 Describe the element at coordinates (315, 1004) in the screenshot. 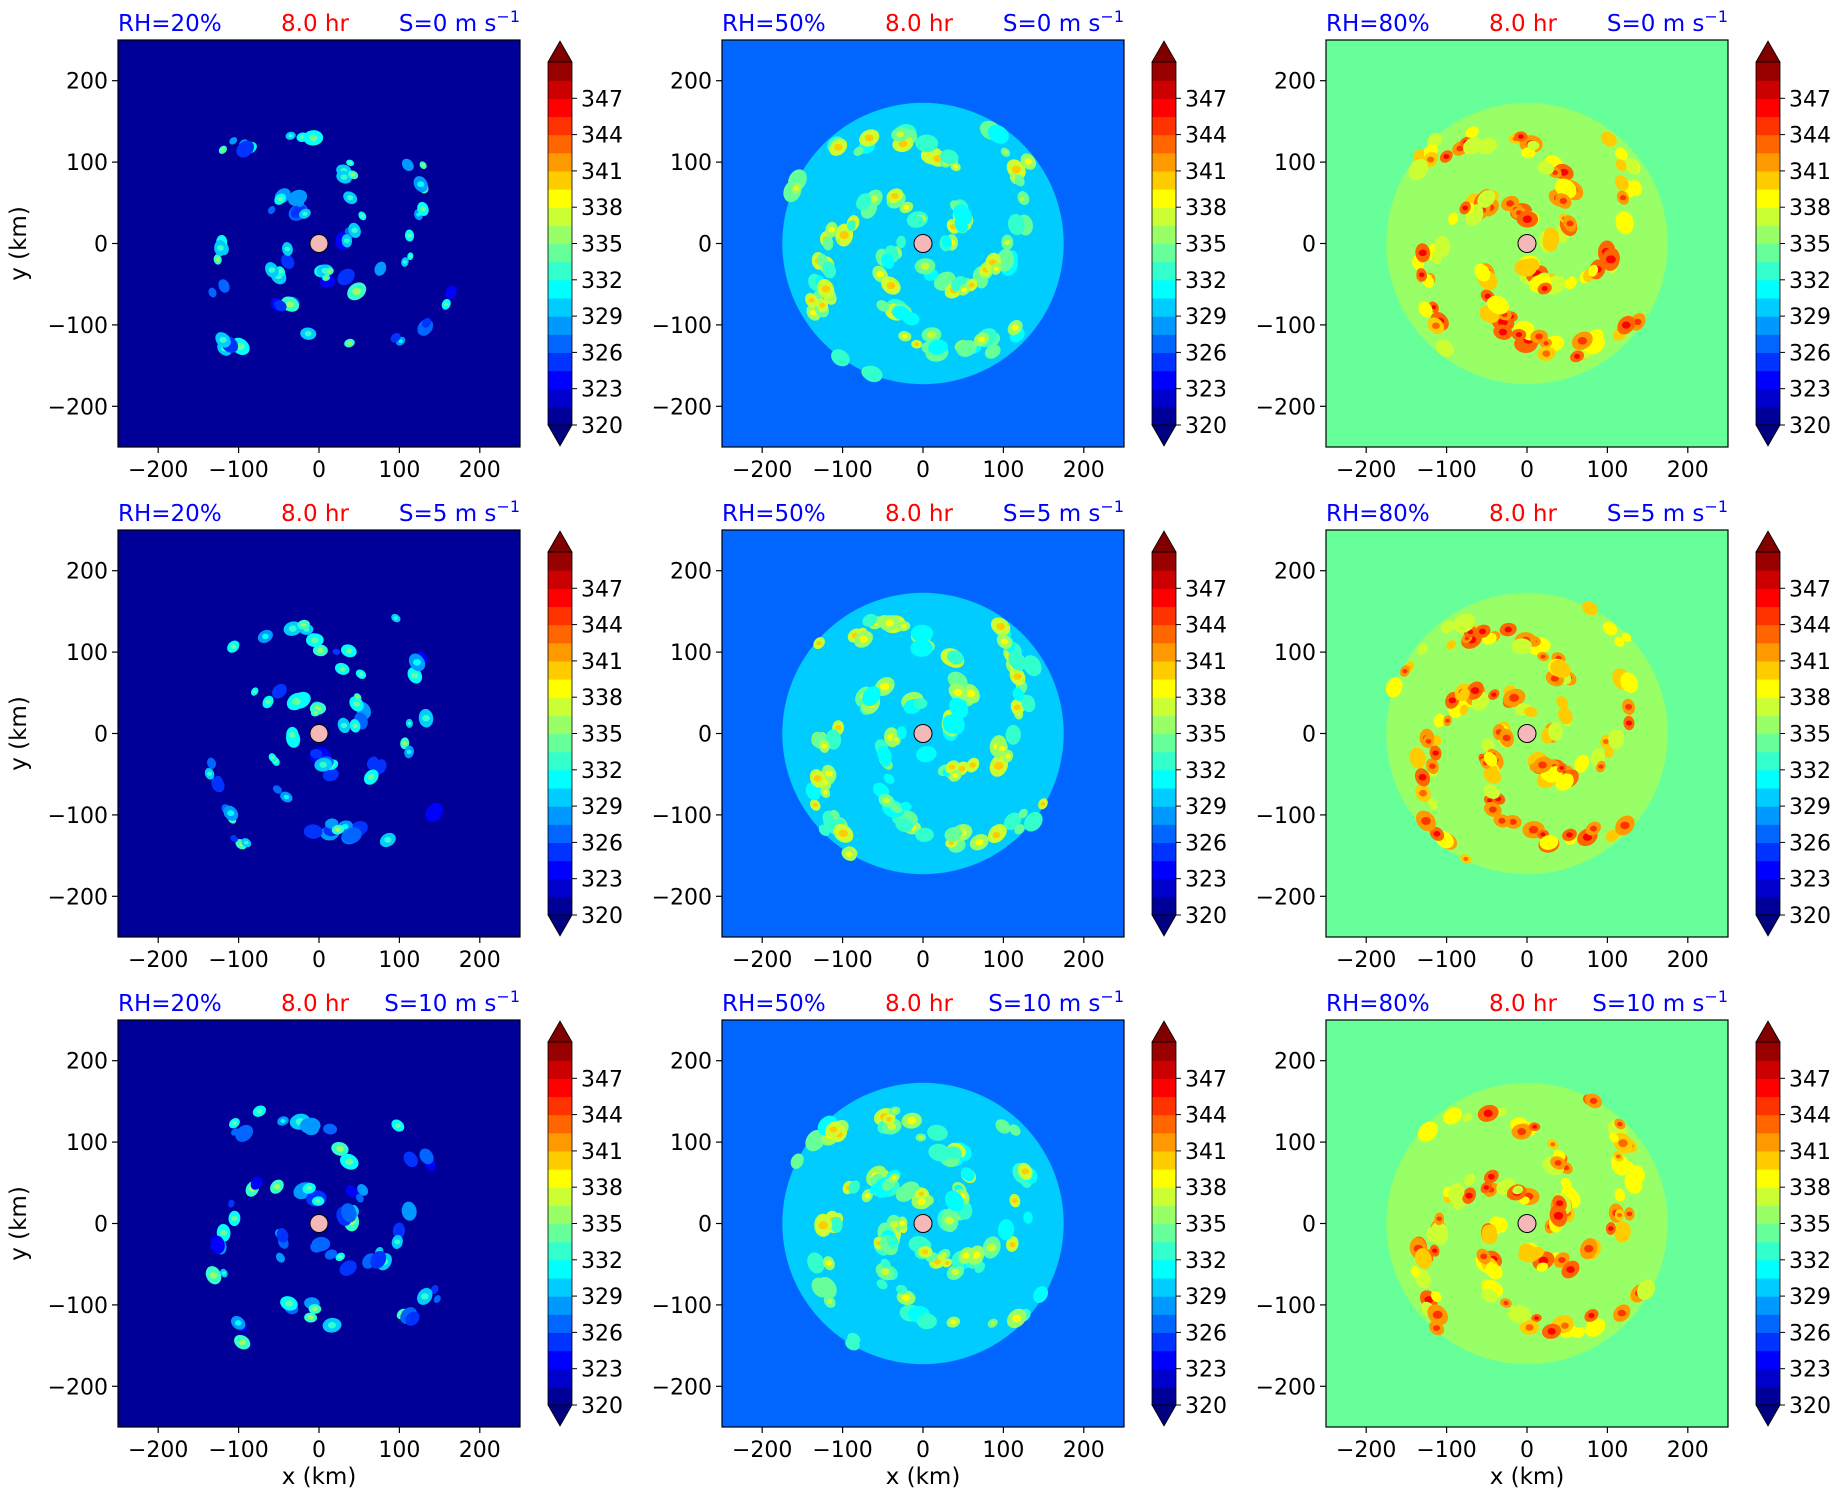

I see `time-label: 8.0 hr` at that location.